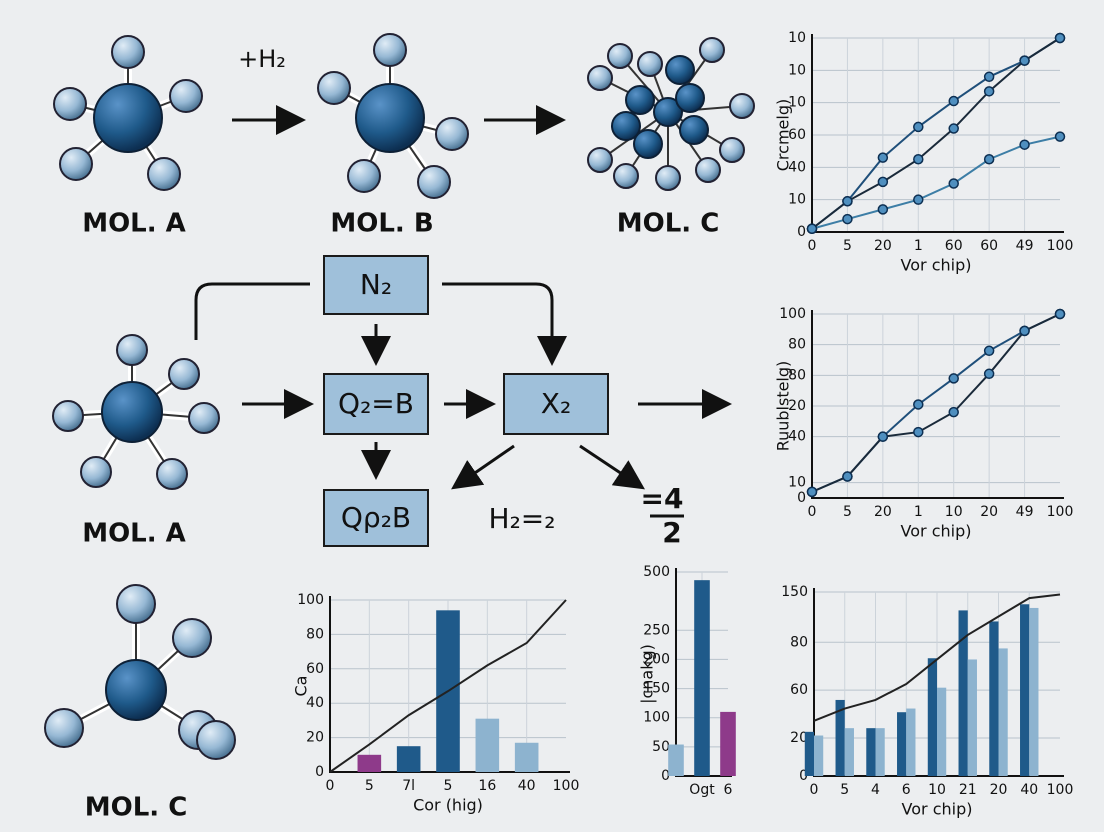  What do you see at coordinates (799, 690) in the screenshot?
I see `y-tick-label: 60` at bounding box center [799, 690].